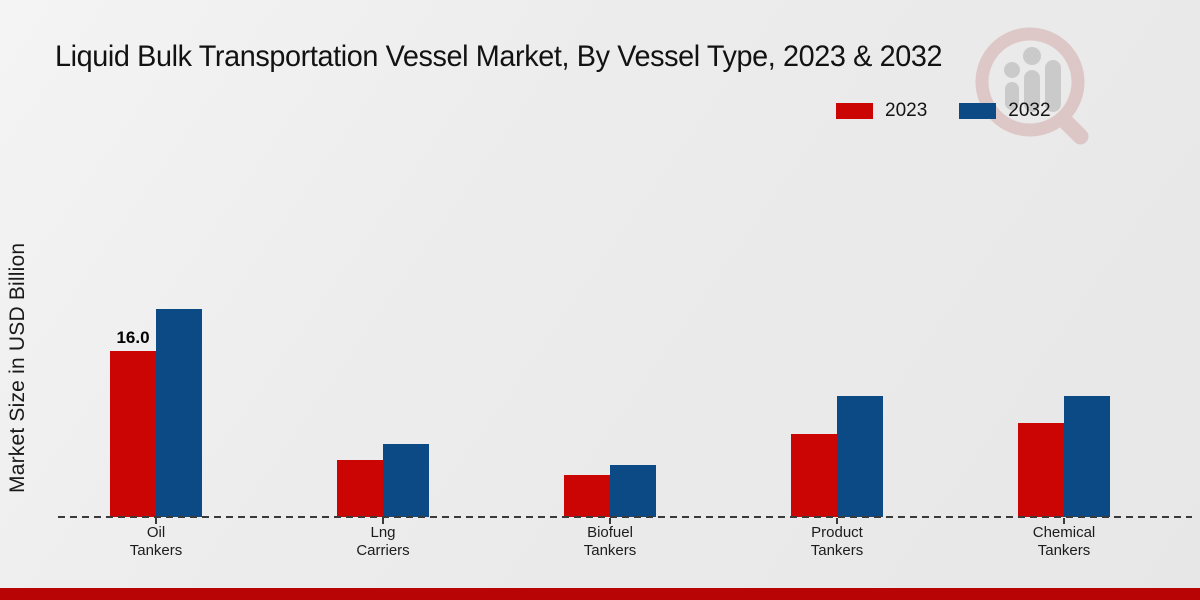 The height and width of the screenshot is (600, 1200). I want to click on footer-bar, so click(600, 594).